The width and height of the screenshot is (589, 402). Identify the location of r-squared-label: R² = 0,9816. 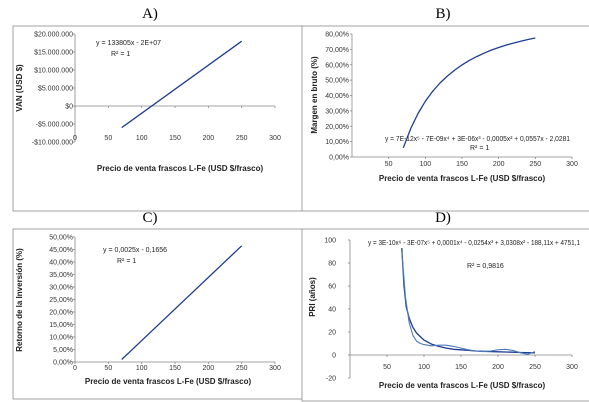
(485, 266).